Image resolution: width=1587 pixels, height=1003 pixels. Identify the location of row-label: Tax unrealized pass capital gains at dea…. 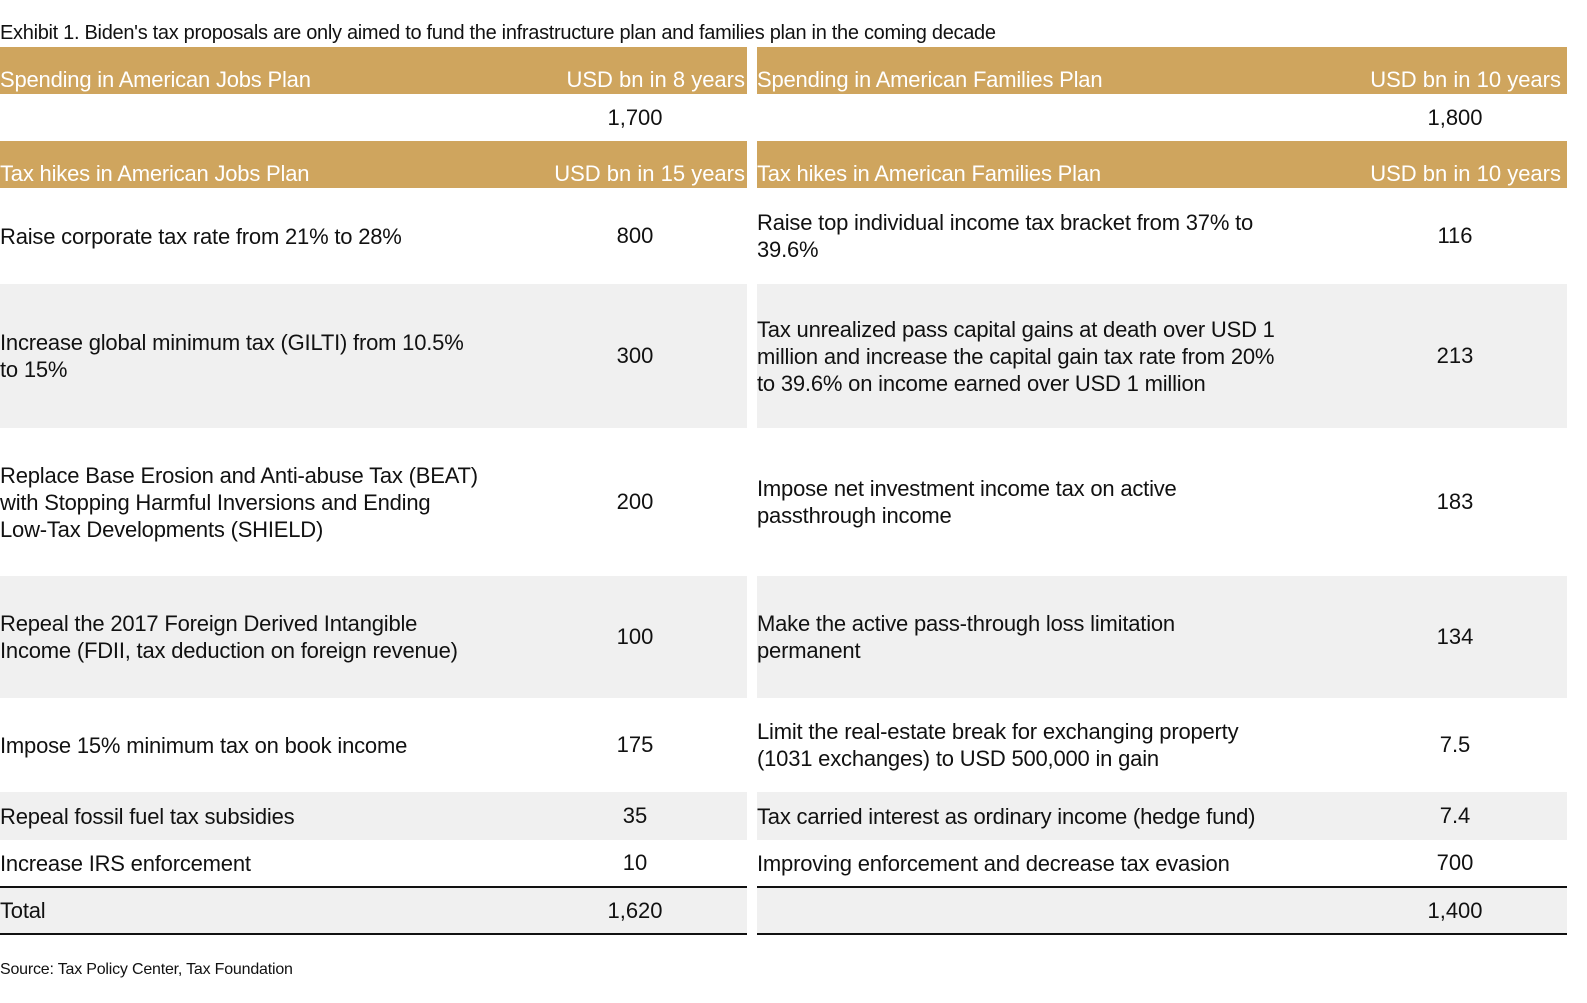
(1016, 356).